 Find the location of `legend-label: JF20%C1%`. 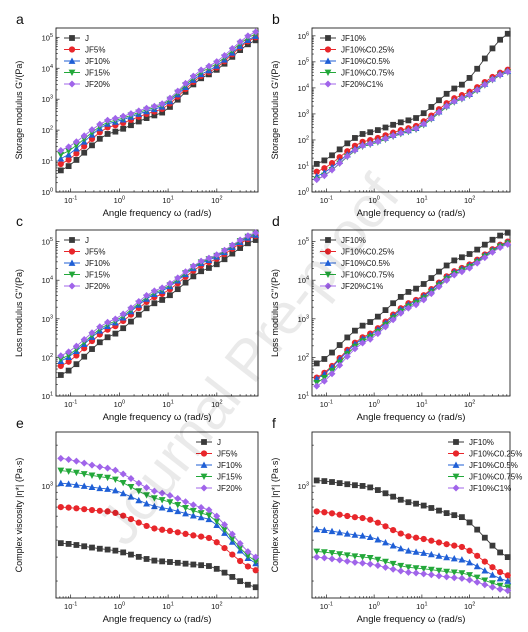

legend-label: JF20%C1% is located at coordinates (362, 286).